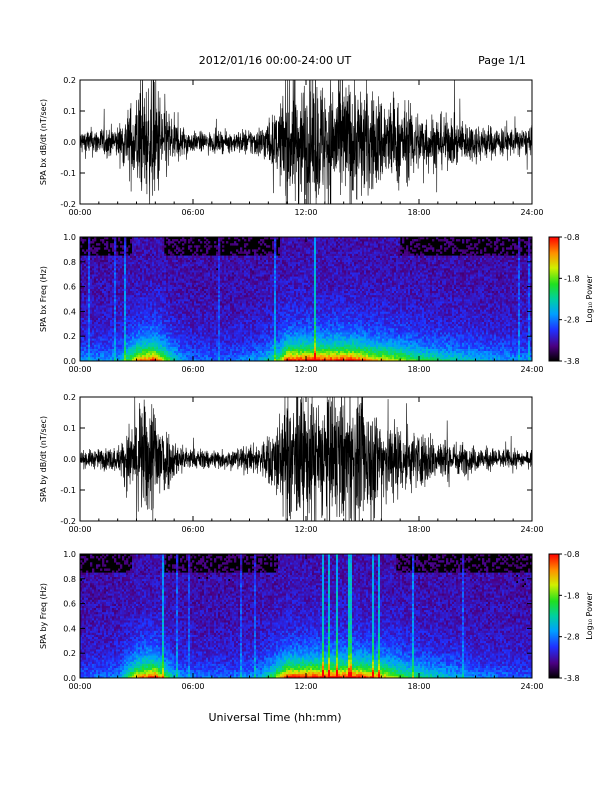 Image resolution: width=612 pixels, height=792 pixels. What do you see at coordinates (572, 595) in the screenshot?
I see `colorbar-tick-label-3-1: -1.8` at bounding box center [572, 595].